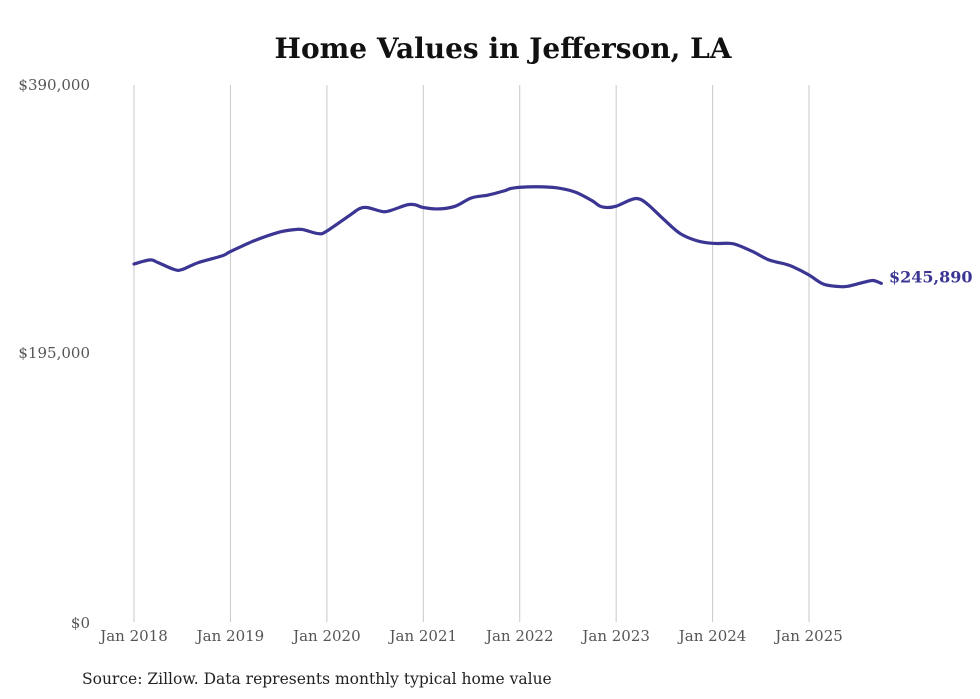 This screenshot has width=980, height=699. I want to click on x-tick-label-0: Jan 2018, so click(133, 636).